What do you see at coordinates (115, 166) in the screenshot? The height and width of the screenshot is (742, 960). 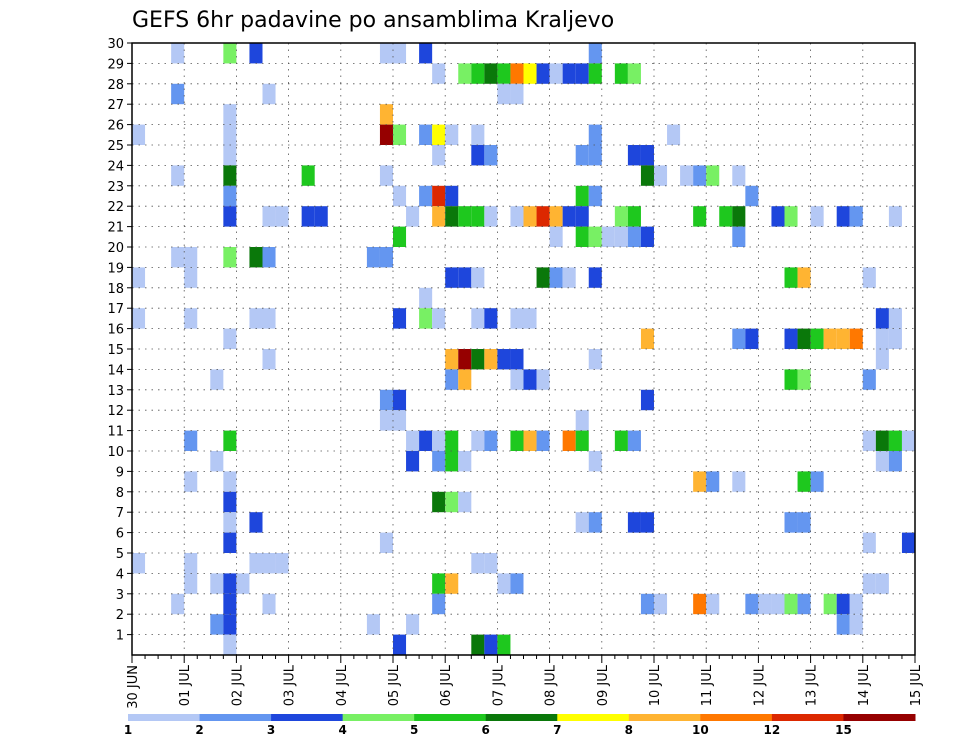 I see `y-tick-label: 24` at bounding box center [115, 166].